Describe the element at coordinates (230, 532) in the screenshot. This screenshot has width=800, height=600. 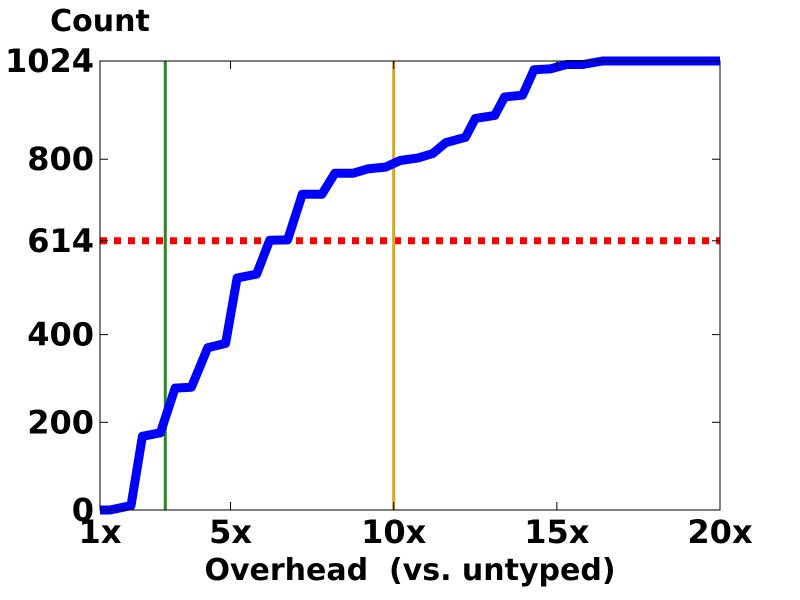
I see `x-tick-label: 5x` at that location.